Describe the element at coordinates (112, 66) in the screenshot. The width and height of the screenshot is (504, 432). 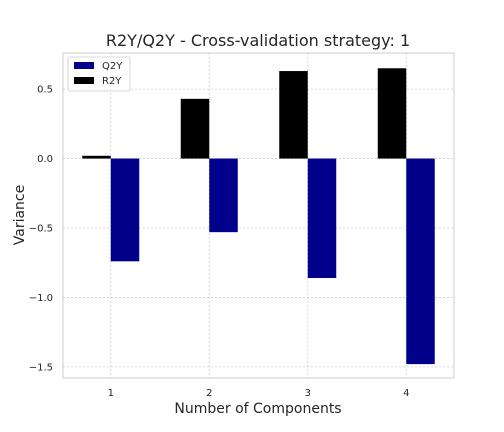
I see `legend-label-q2y: Q2Y` at that location.